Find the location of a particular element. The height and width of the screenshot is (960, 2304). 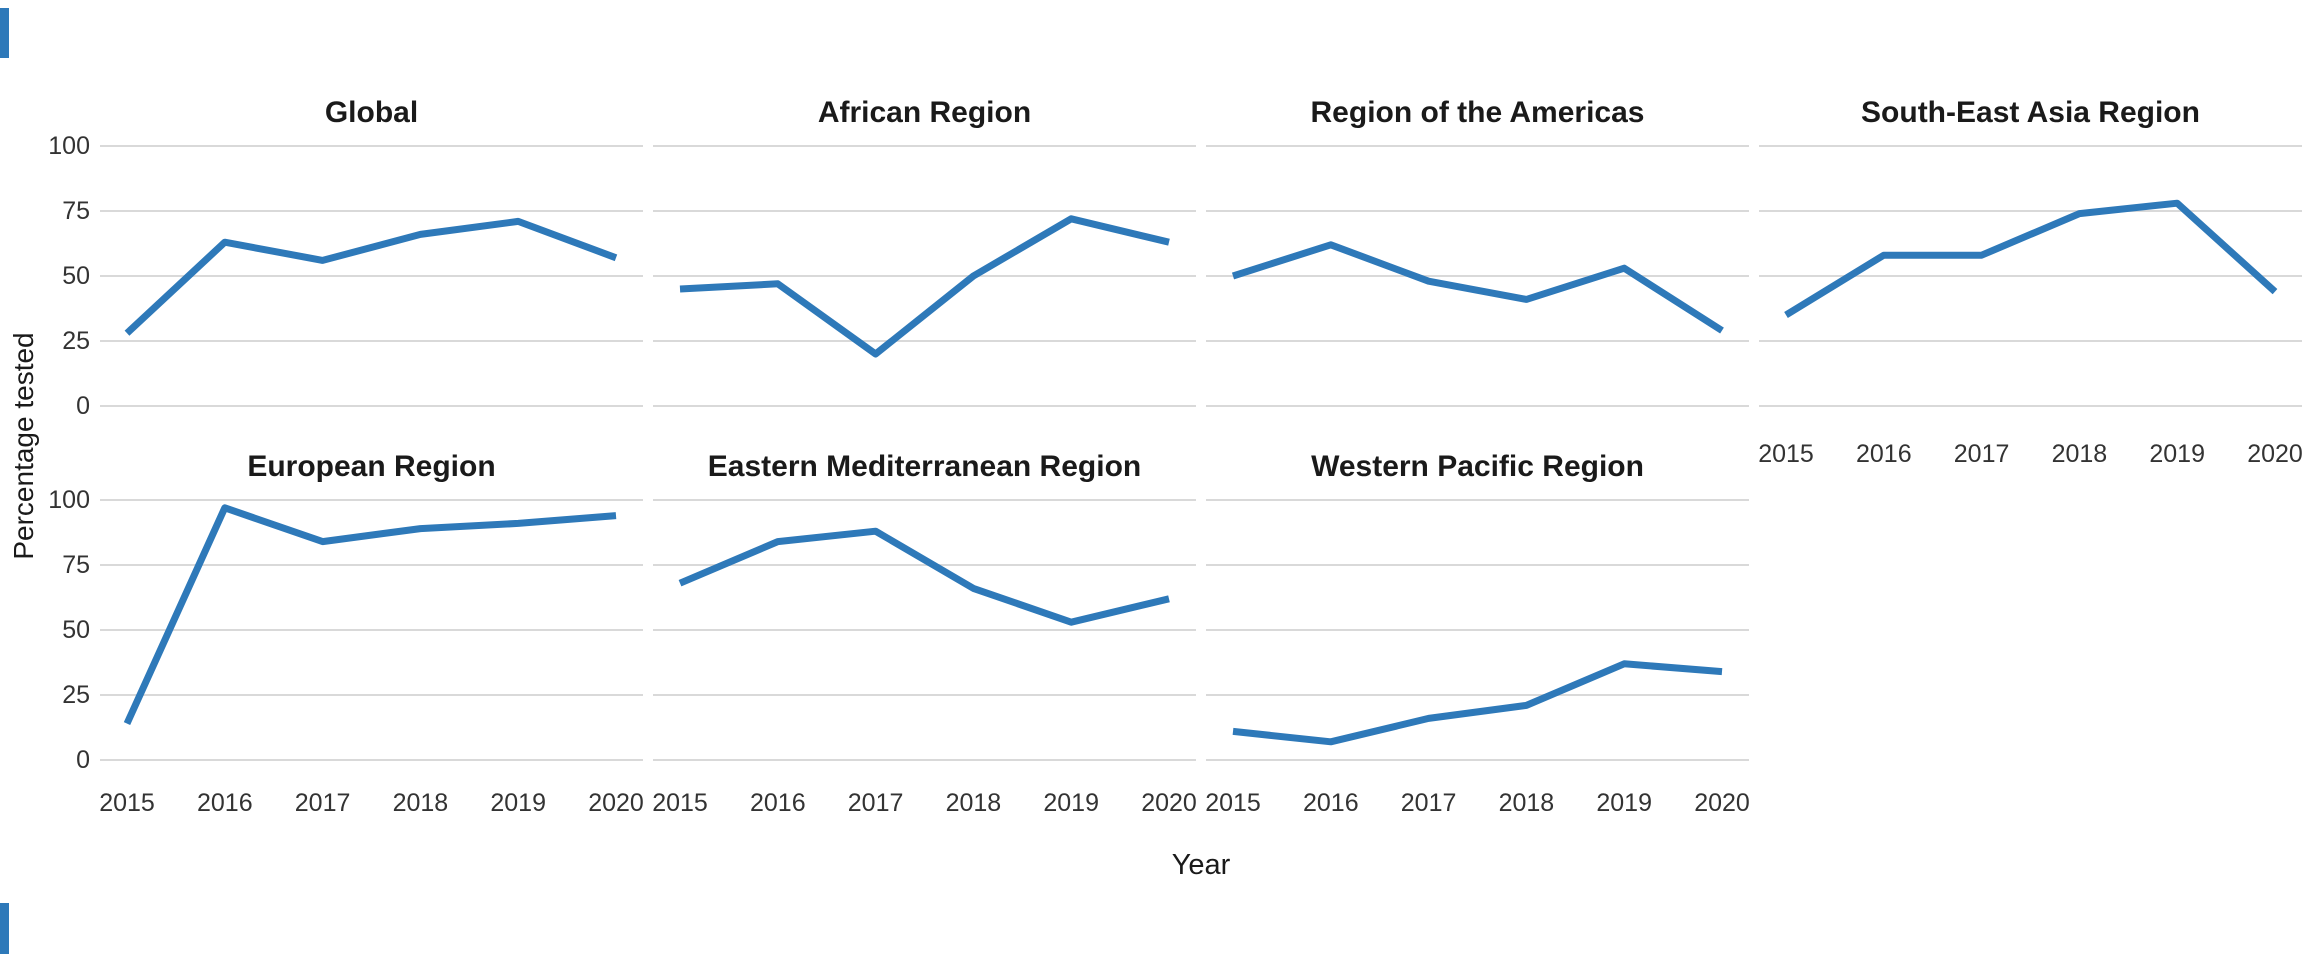

facet-title: African Region is located at coordinates (924, 112).